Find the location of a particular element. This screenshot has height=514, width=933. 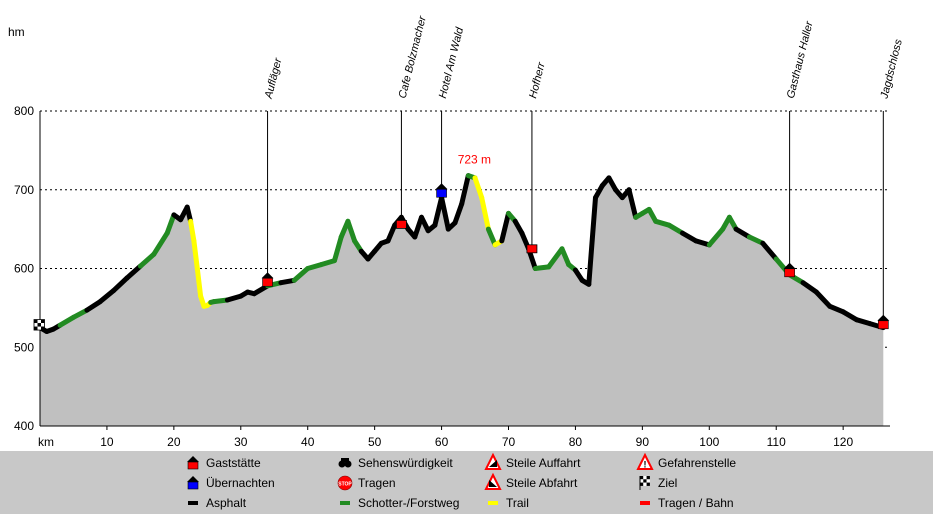

steep-down-slope is located at coordinates (493, 483).